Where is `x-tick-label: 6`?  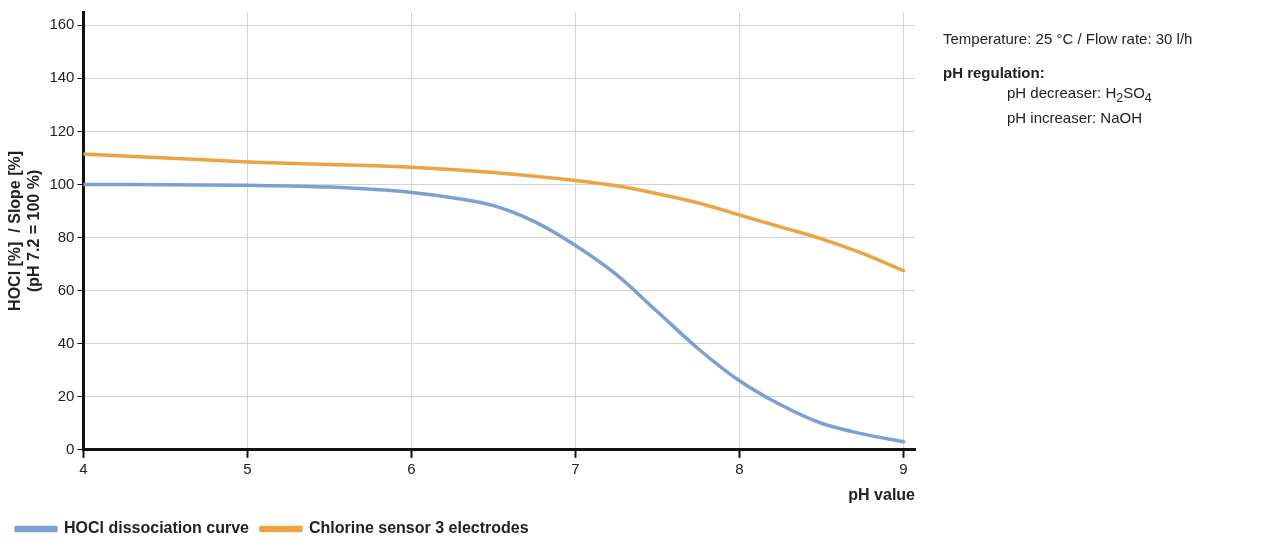
x-tick-label: 6 is located at coordinates (411, 468).